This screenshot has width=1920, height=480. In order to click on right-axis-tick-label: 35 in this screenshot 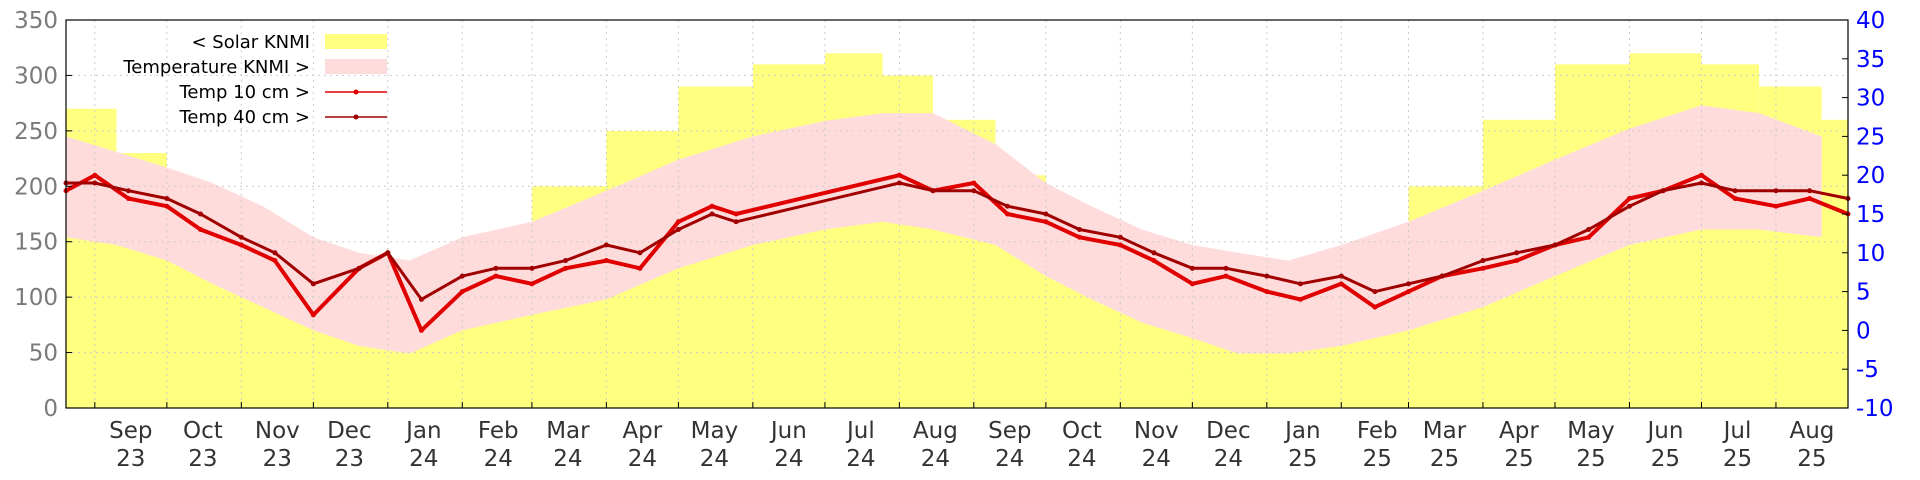, I will do `click(1870, 60)`.